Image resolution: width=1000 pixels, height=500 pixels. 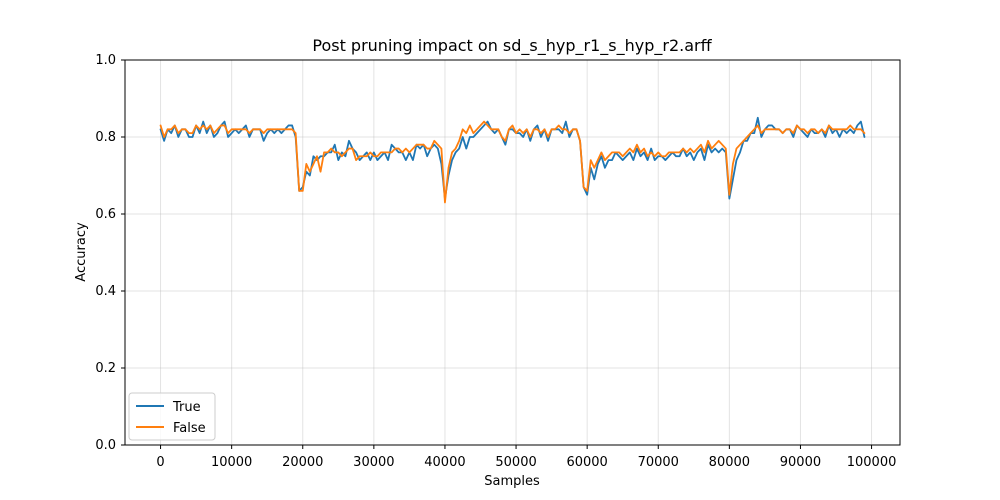 What do you see at coordinates (105, 60) in the screenshot?
I see `y-tick-label: 1.0` at bounding box center [105, 60].